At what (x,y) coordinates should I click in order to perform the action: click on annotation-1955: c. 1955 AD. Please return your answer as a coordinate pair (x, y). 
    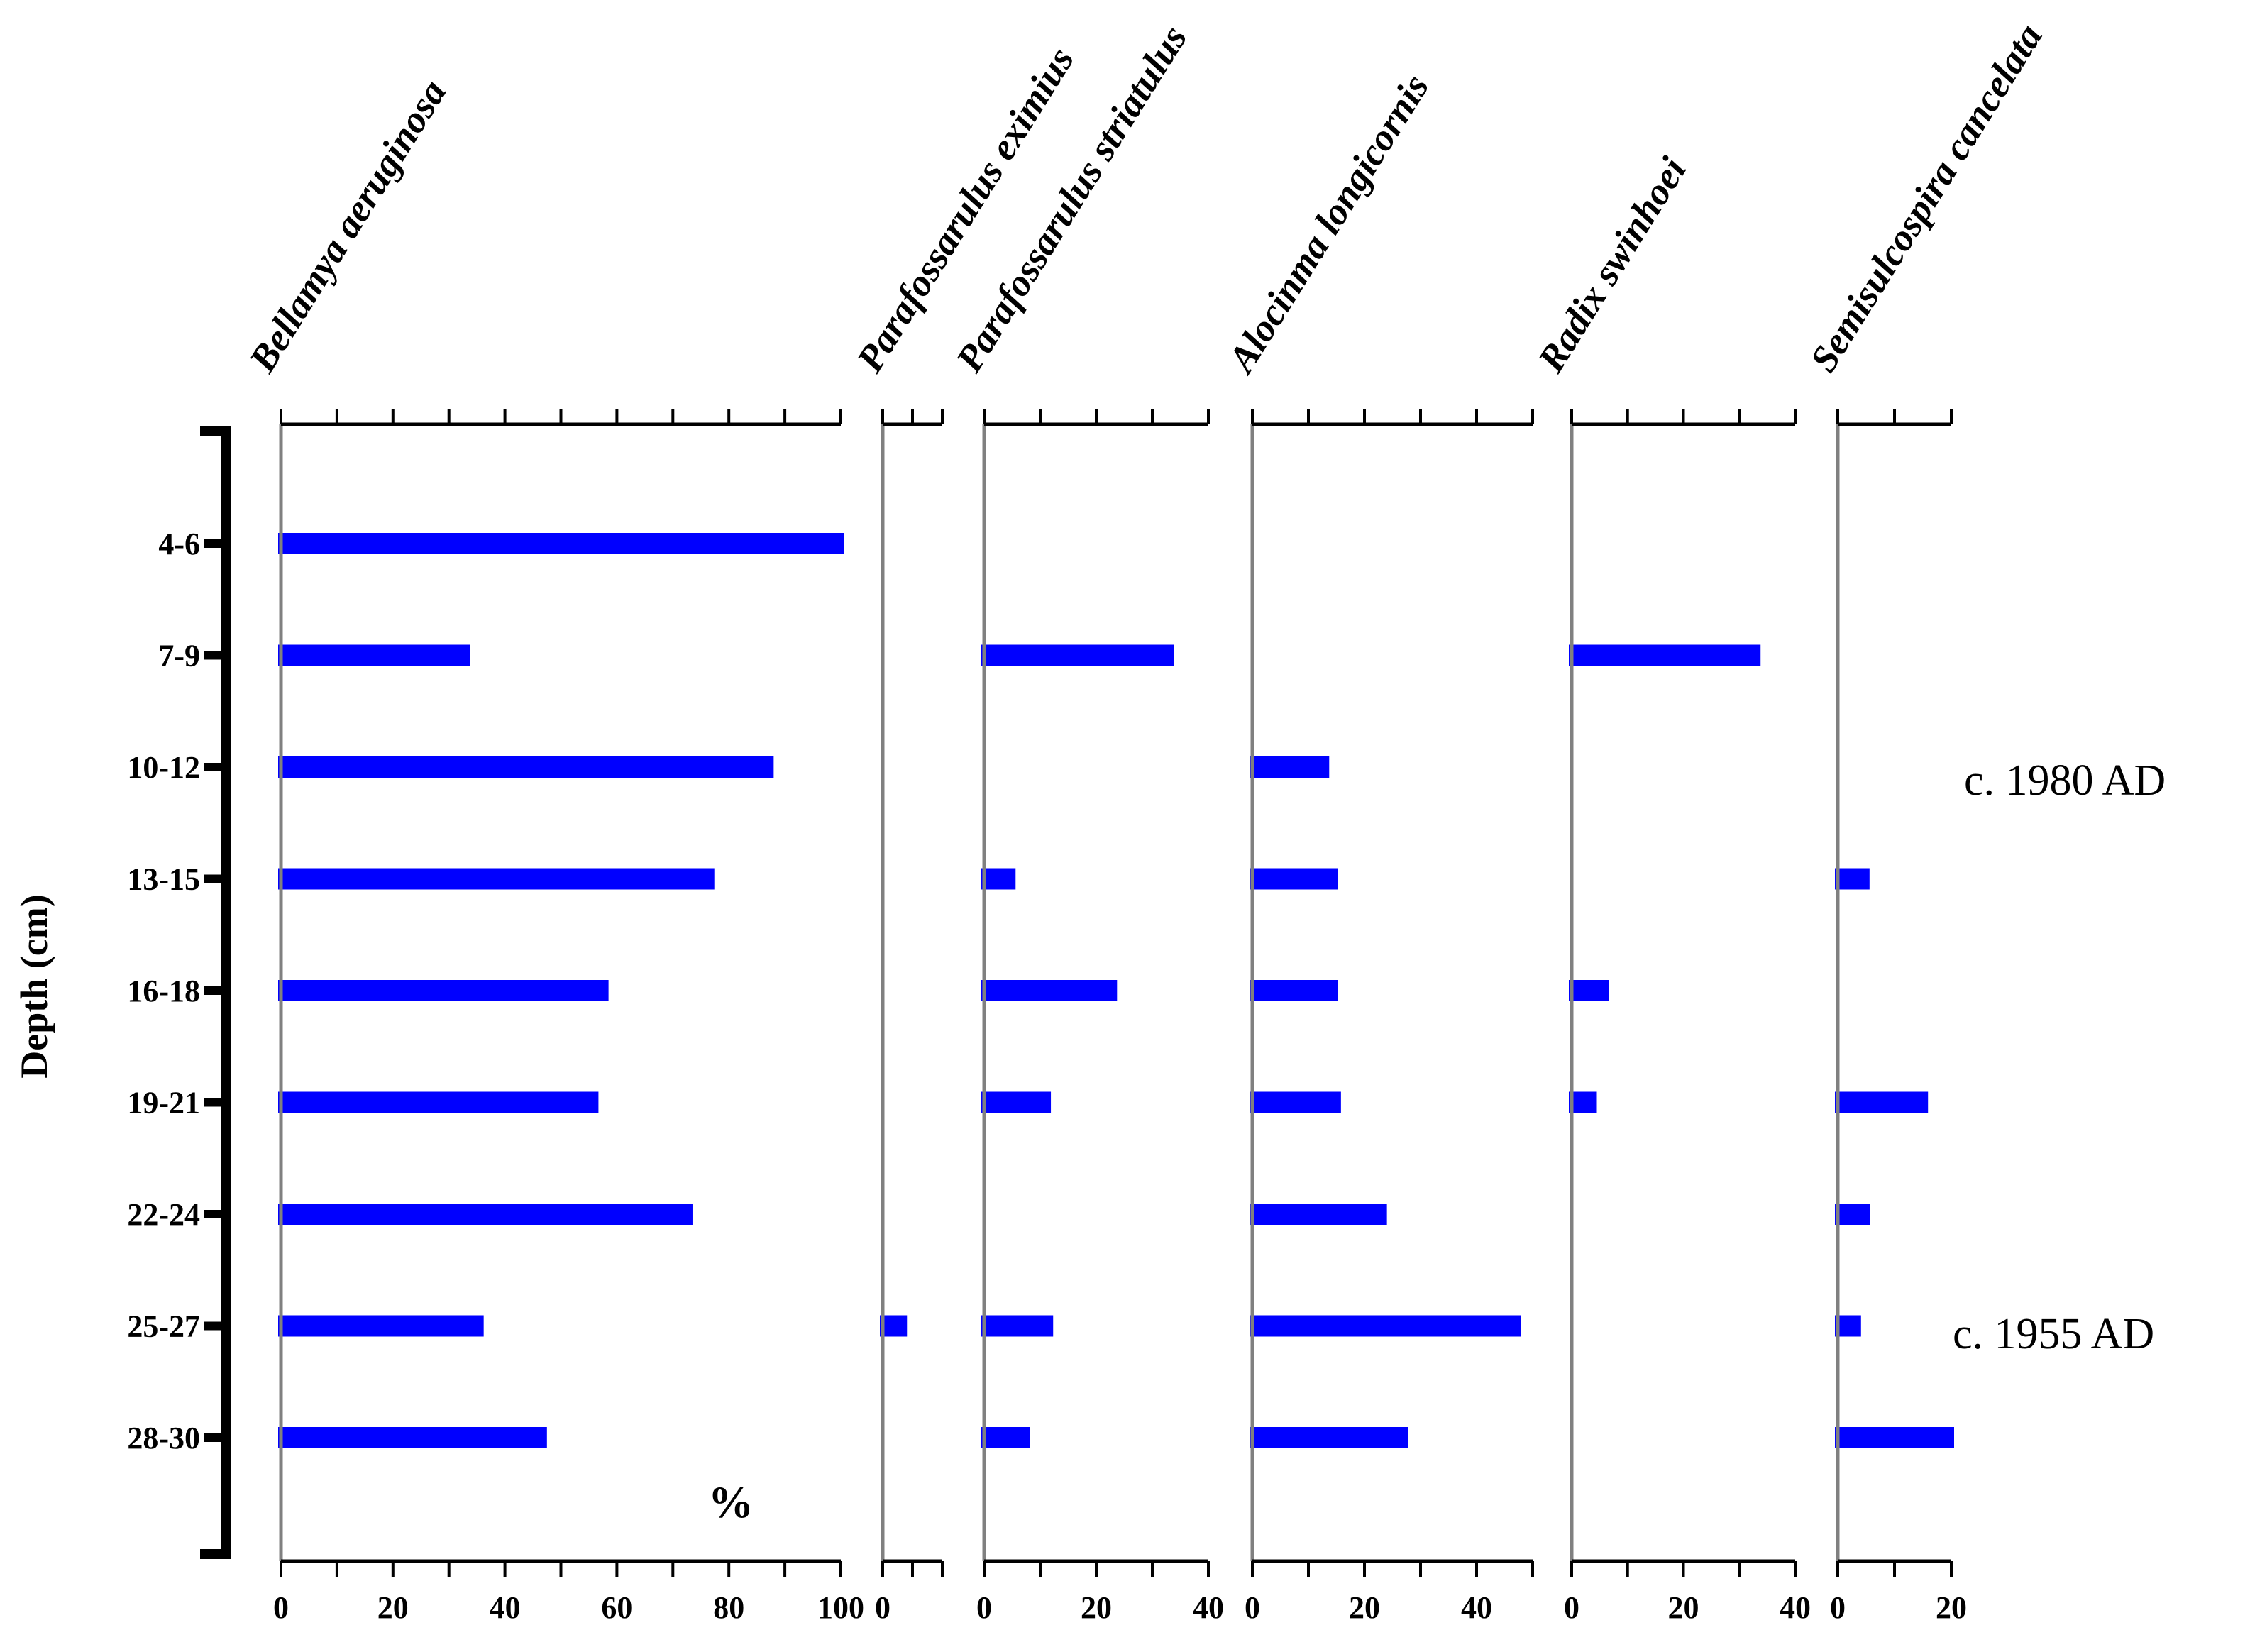
    Looking at the image, I should click on (2053, 1334).